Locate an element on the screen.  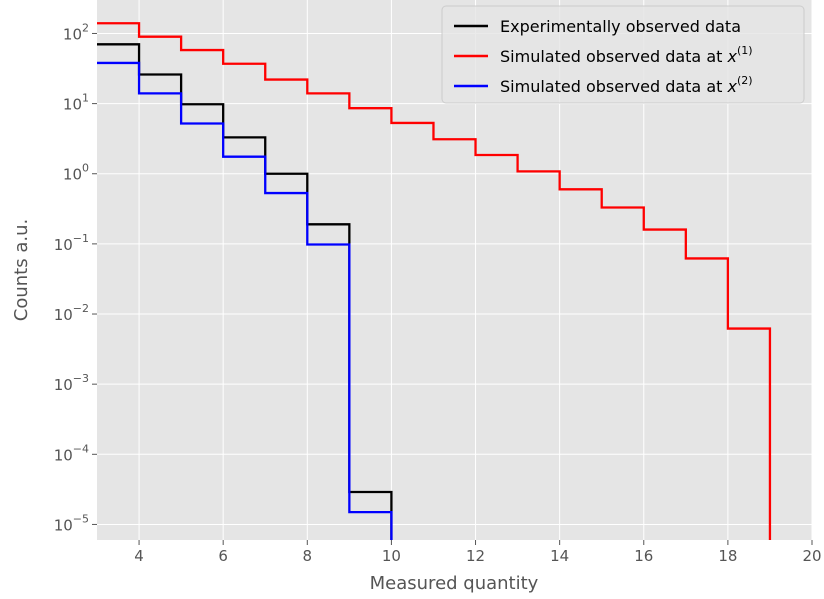
legend-label-sim-x2: Simulated observed data at x(2) is located at coordinates (626, 85).